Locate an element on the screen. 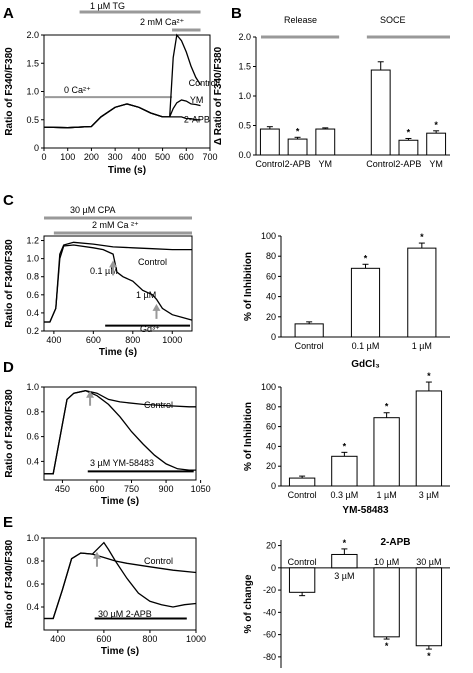 This screenshot has height=673, width=473. b-ytick-label: 0.0 is located at coordinates (244, 155).